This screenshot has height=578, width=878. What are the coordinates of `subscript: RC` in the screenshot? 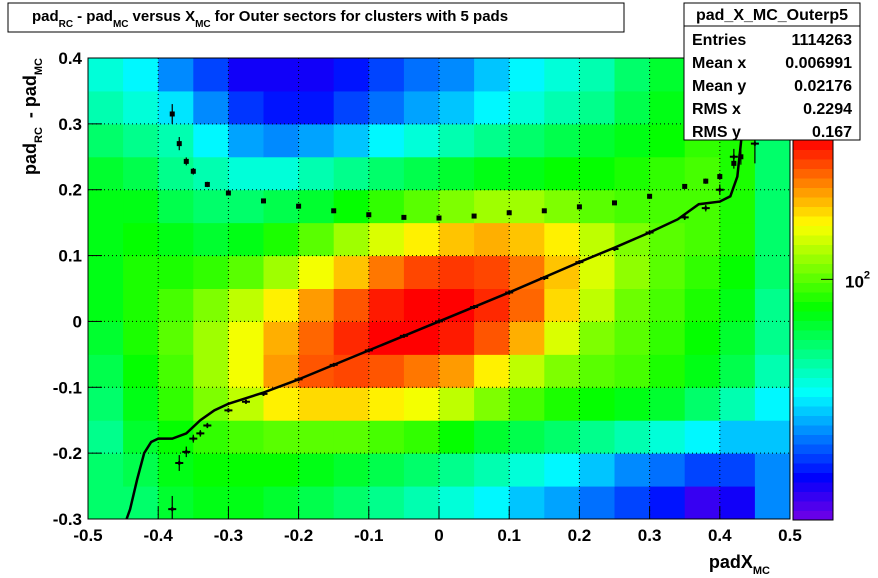 It's located at (66, 24).